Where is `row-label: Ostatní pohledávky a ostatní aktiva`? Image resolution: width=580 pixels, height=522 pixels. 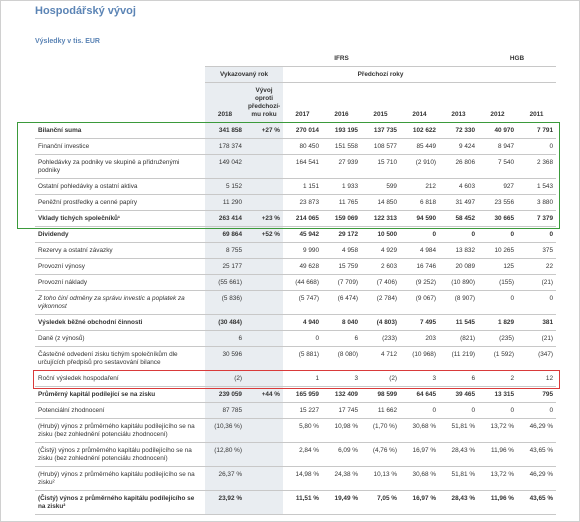 row-label: Ostatní pohledávky a ostatní aktiva is located at coordinates (120, 186).